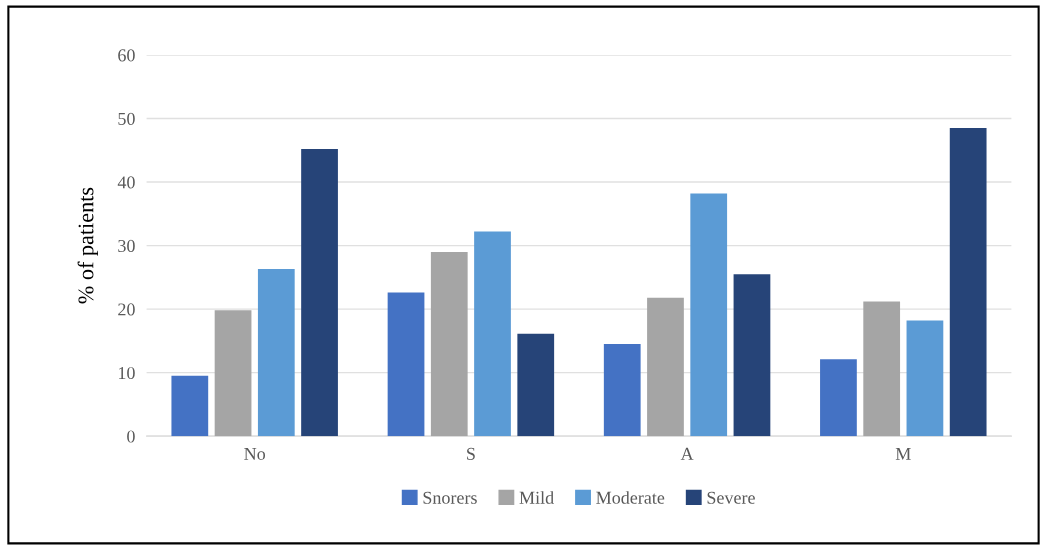 The width and height of the screenshot is (1047, 550). What do you see at coordinates (87, 245) in the screenshot?
I see `y-axis-title: % of patients` at bounding box center [87, 245].